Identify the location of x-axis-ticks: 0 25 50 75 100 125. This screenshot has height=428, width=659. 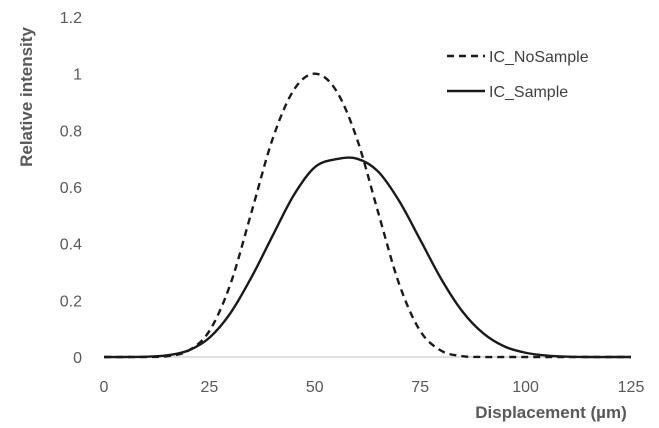
(372, 387).